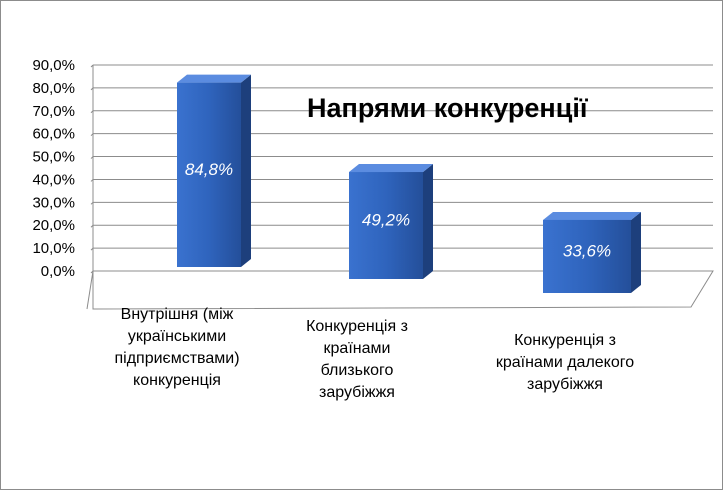 This screenshot has width=723, height=491. I want to click on y-tick-label: 30,0%, so click(53, 202).